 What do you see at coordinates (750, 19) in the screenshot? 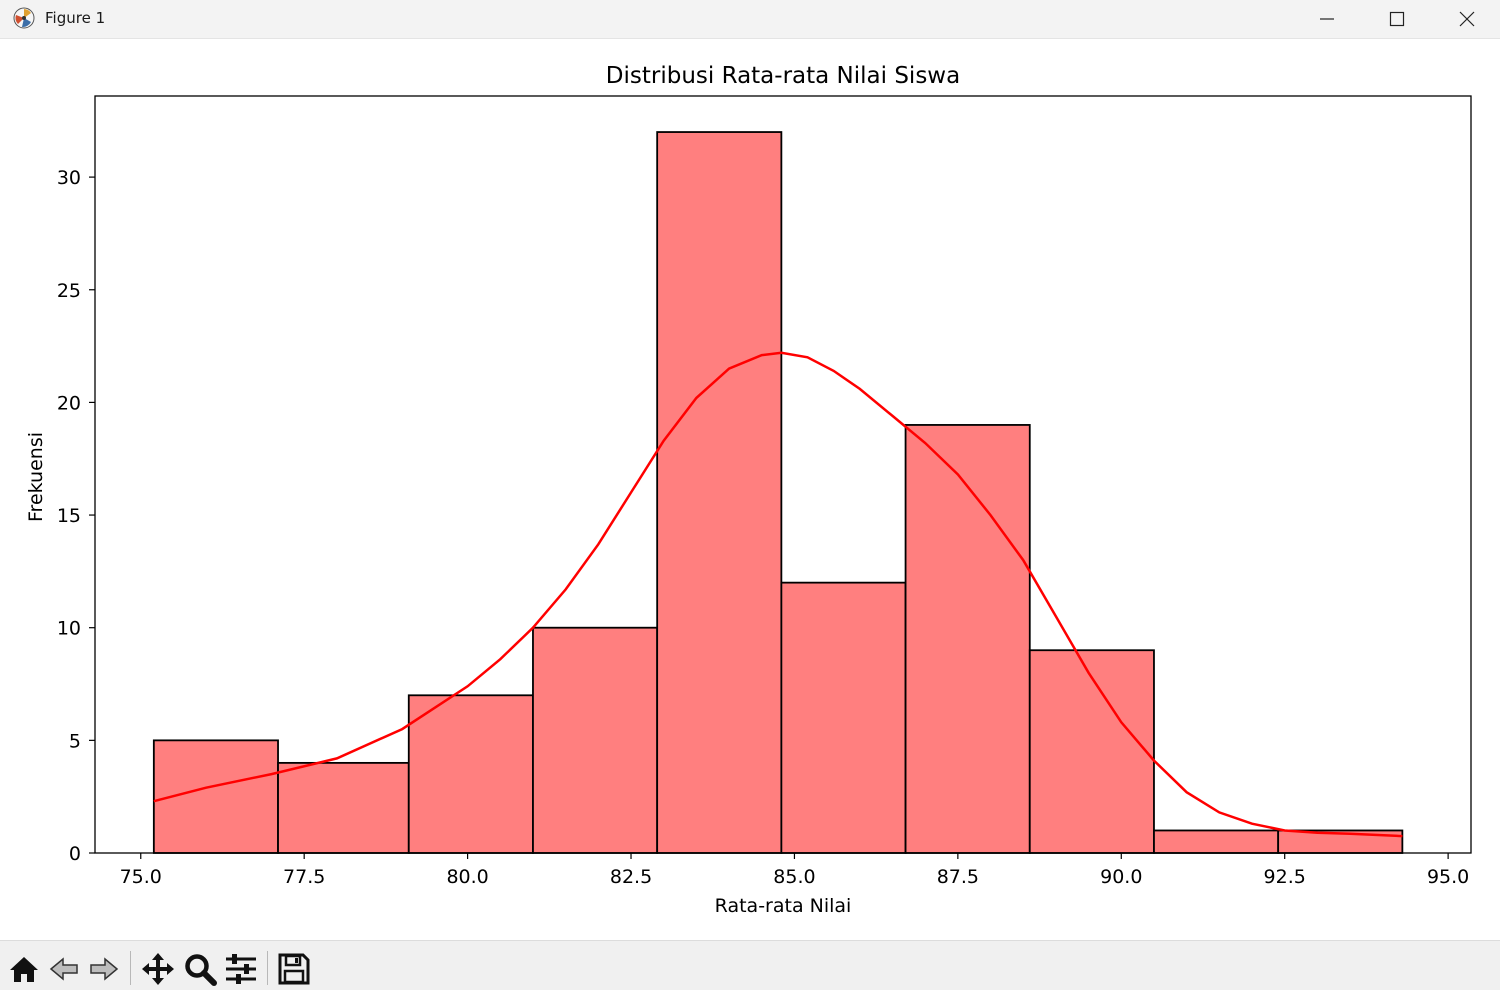
I see `window-titlebar: Figure 1` at bounding box center [750, 19].